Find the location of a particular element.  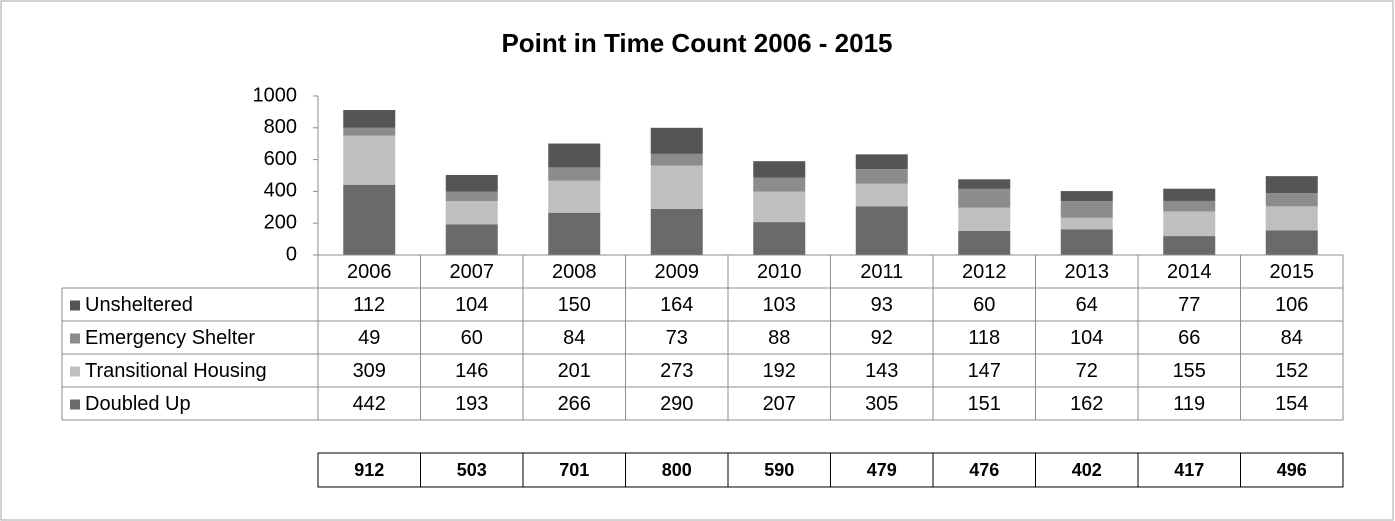

table-cell: 152 is located at coordinates (1291, 371).